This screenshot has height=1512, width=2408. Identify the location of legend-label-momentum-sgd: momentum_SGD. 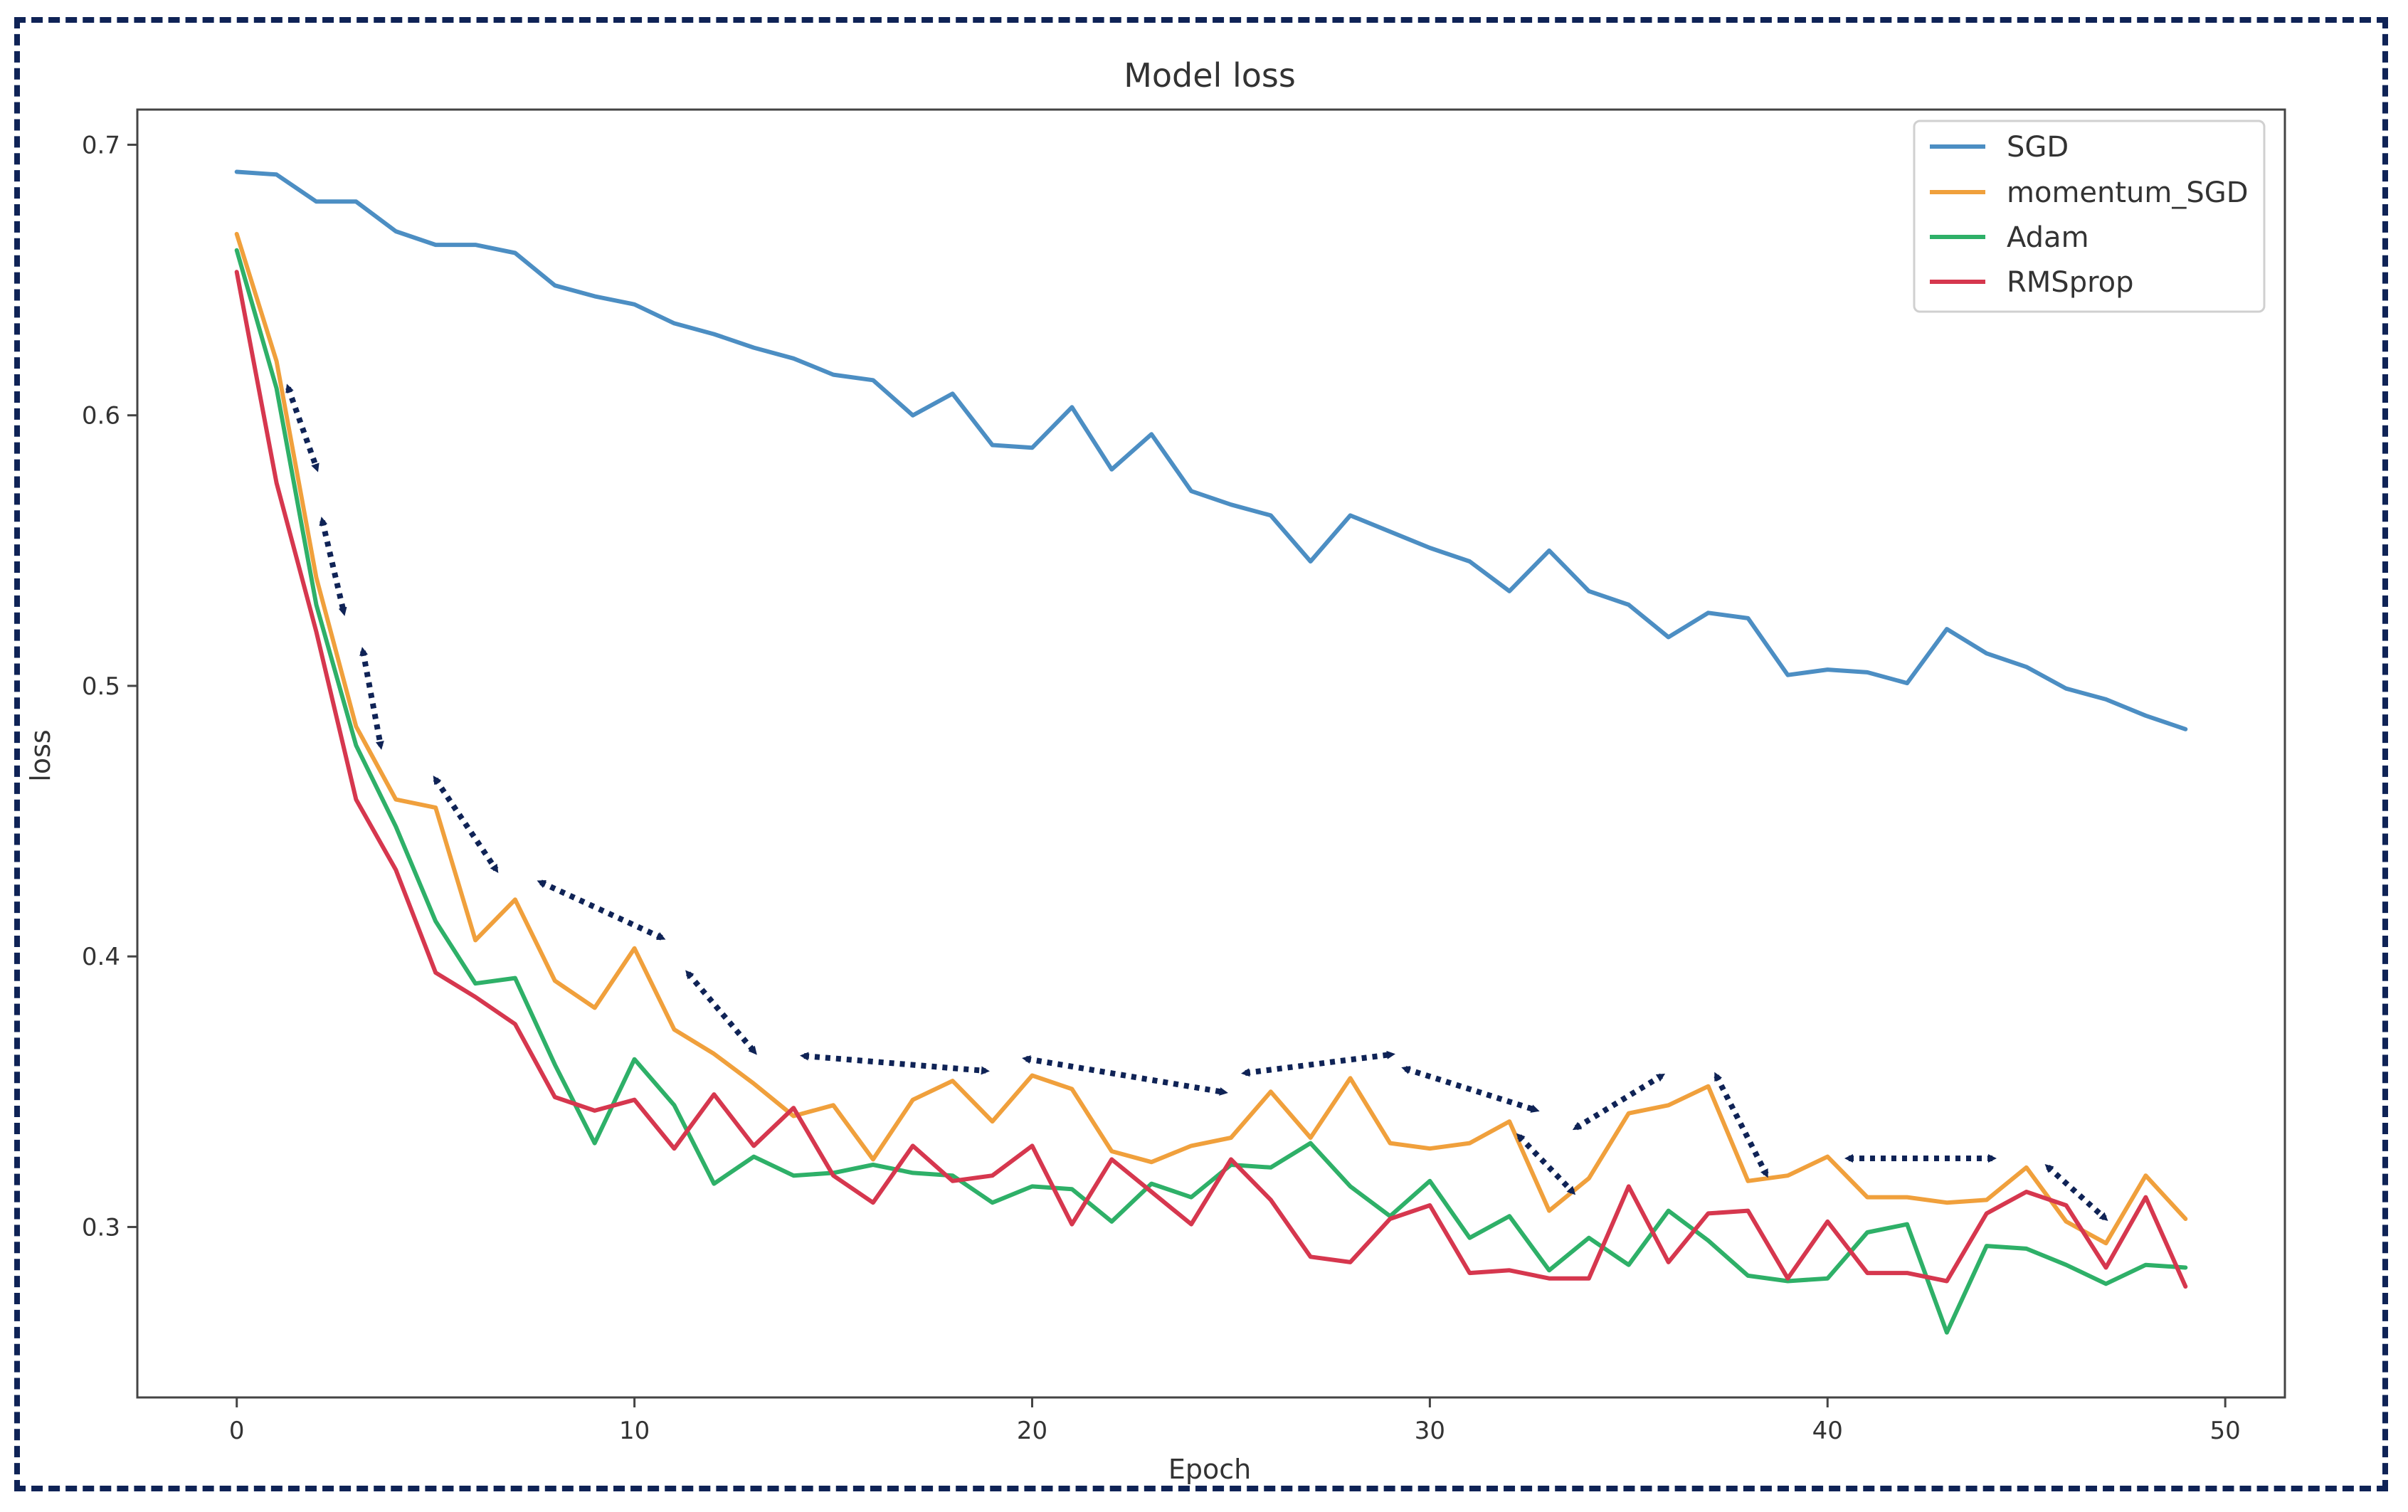
(2128, 192).